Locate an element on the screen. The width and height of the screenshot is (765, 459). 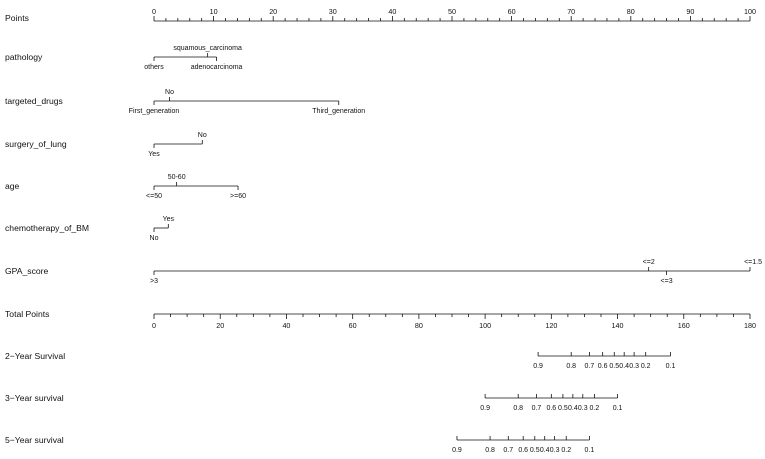
total-points-axis-label: Total Points is located at coordinates (27, 314).